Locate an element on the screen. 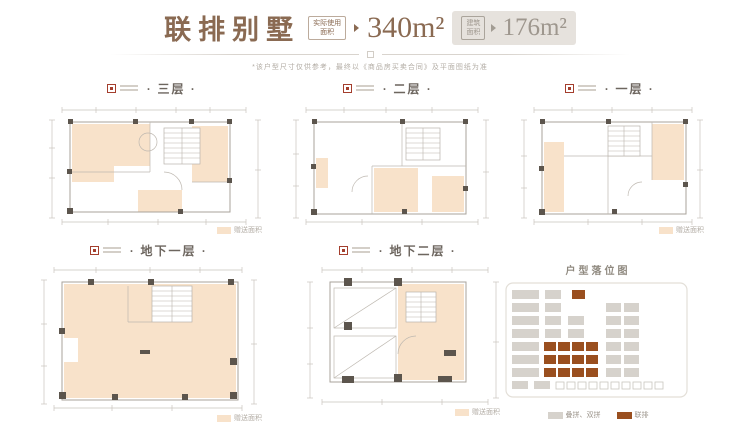  section-header-floor3: · 三层 · is located at coordinates (152, 88).